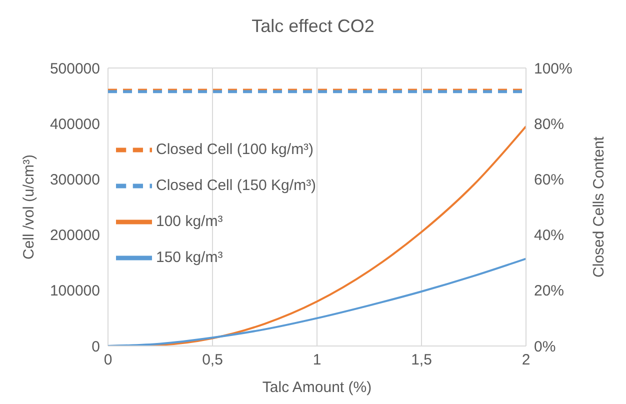 The image size is (626, 404). What do you see at coordinates (189, 257) in the screenshot?
I see `legend-label: 150 kg/m³` at bounding box center [189, 257].